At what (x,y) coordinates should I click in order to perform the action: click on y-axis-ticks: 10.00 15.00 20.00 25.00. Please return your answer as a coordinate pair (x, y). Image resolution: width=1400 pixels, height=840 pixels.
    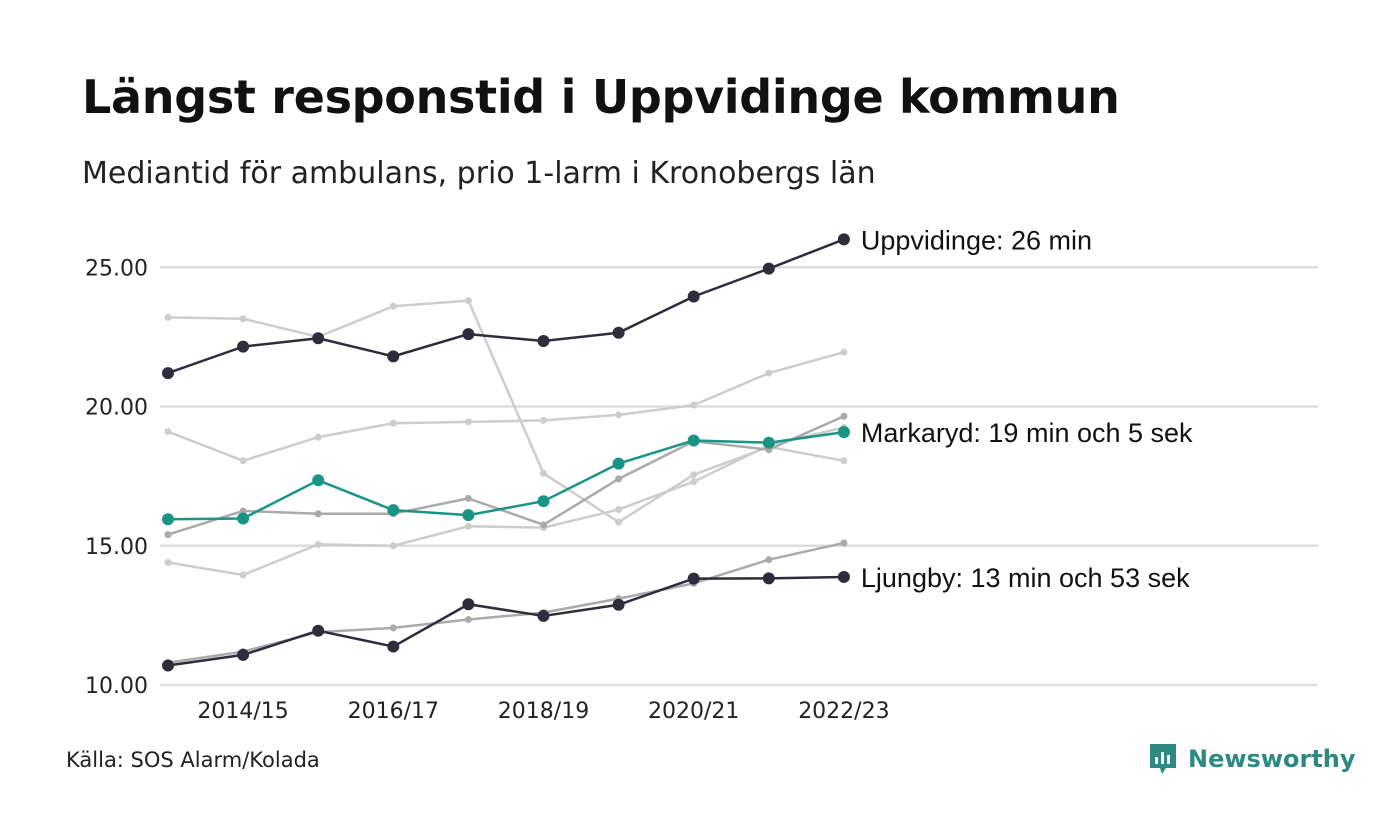
    Looking at the image, I should click on (116, 477).